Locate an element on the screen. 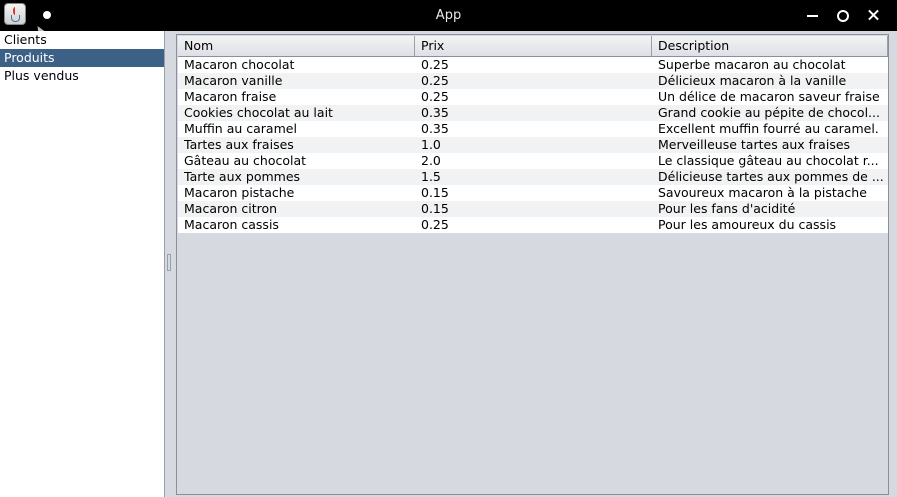  cell-nom: Macaron chocolat is located at coordinates (239, 64).